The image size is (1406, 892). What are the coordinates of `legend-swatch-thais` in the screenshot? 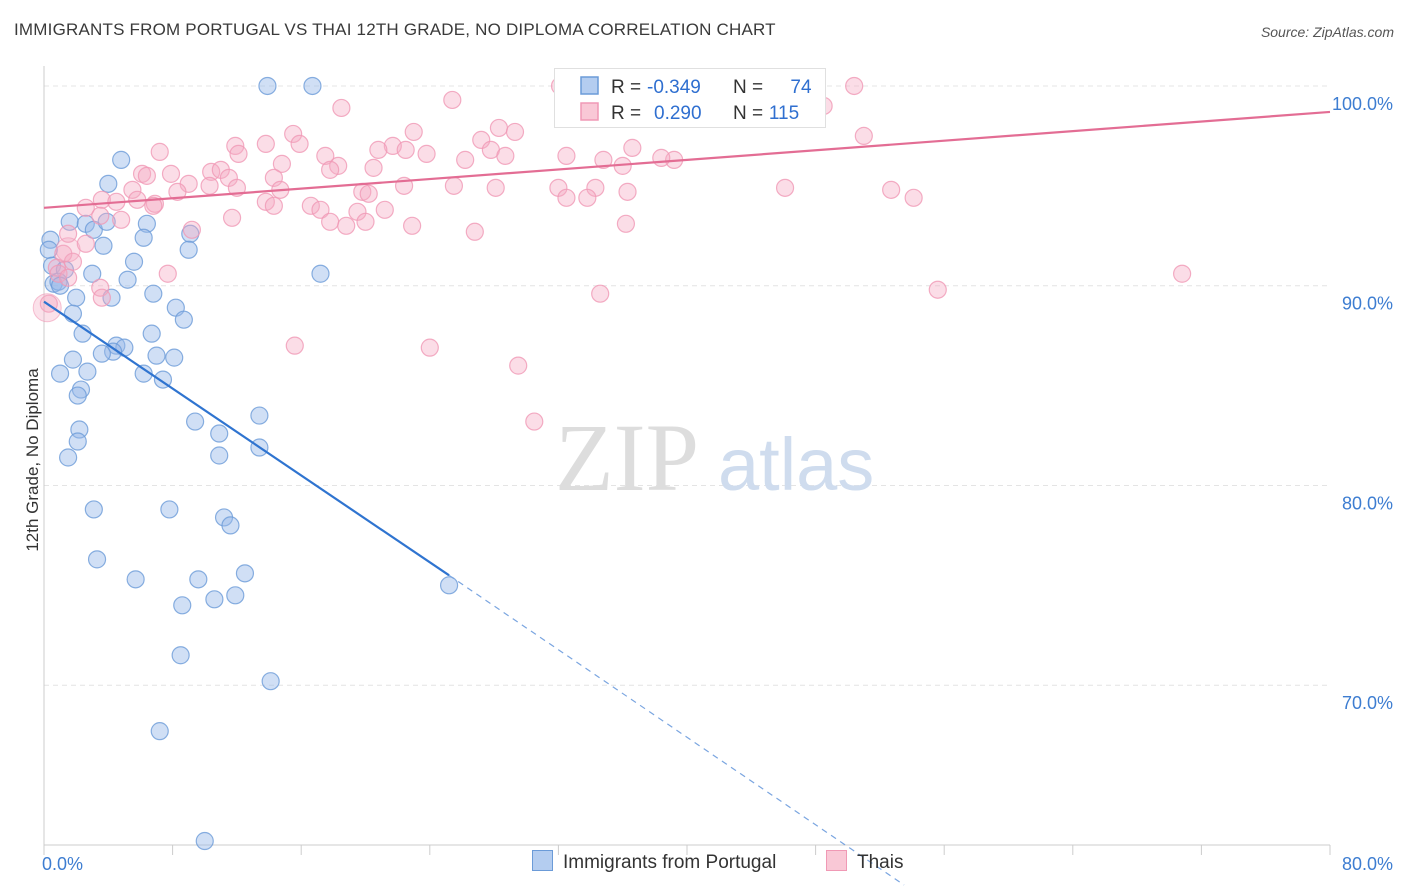 It's located at (589, 111).